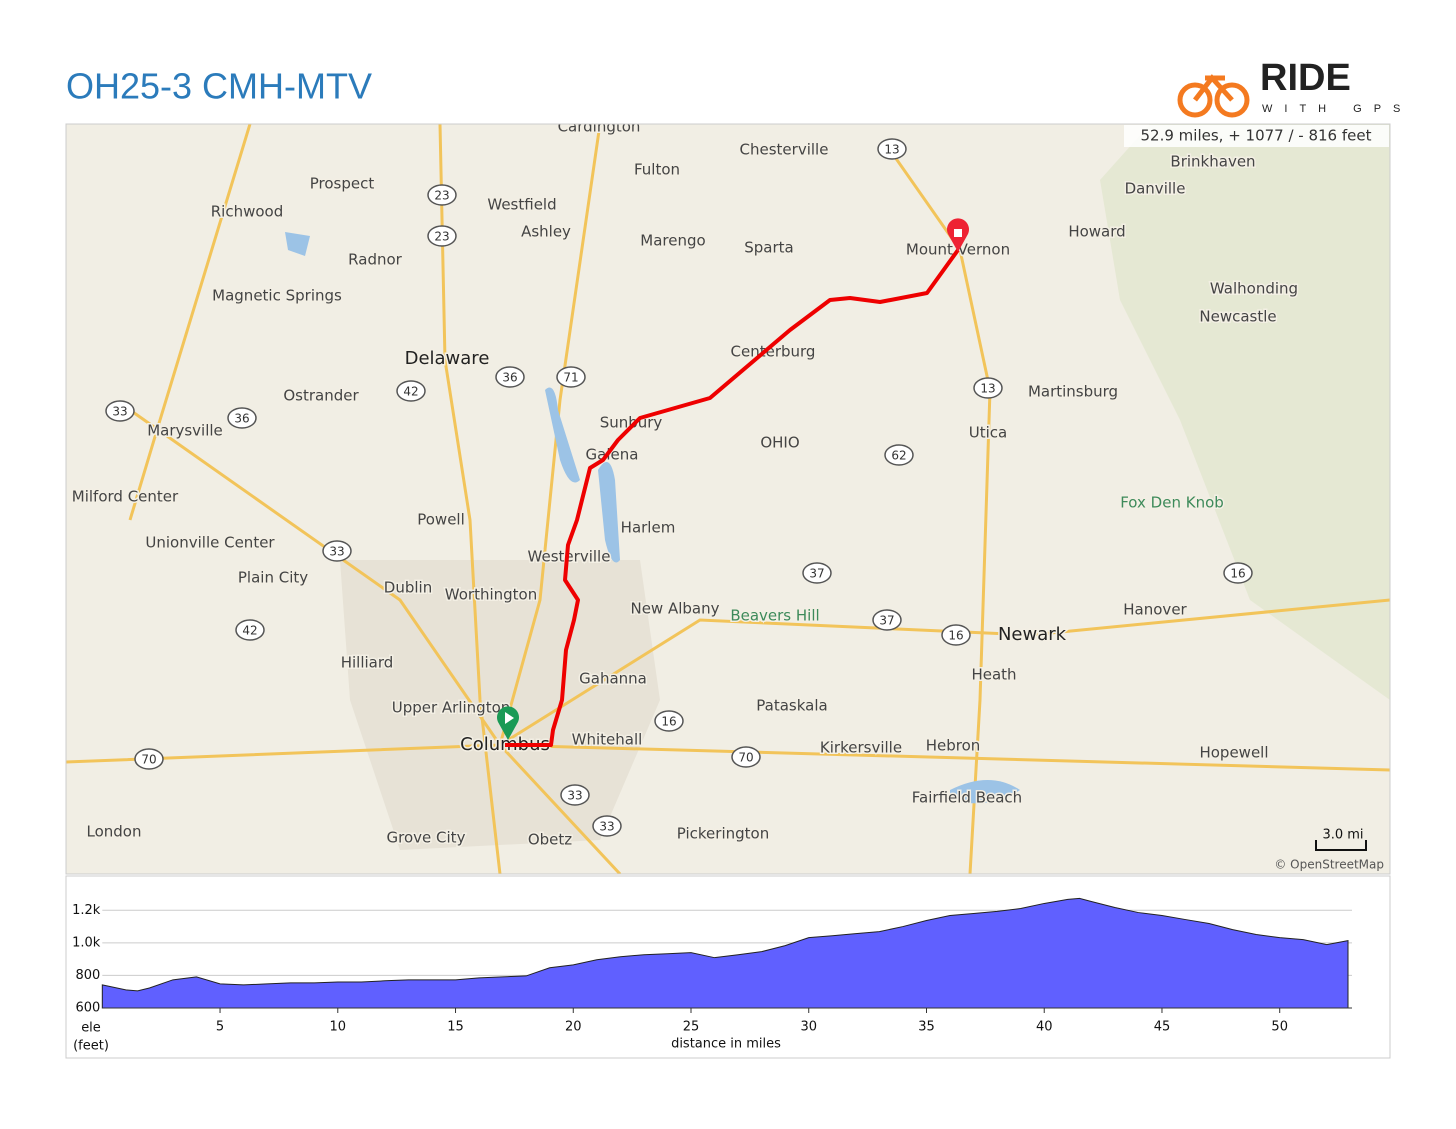 The width and height of the screenshot is (1456, 1129). Describe the element at coordinates (1341, 845) in the screenshot. I see `scale-bar` at that location.